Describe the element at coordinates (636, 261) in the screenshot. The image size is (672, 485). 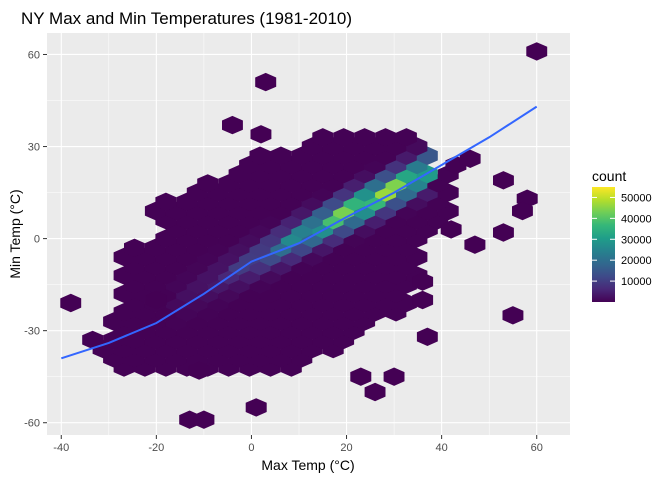
I see `legend-tick-label: 20000` at that location.